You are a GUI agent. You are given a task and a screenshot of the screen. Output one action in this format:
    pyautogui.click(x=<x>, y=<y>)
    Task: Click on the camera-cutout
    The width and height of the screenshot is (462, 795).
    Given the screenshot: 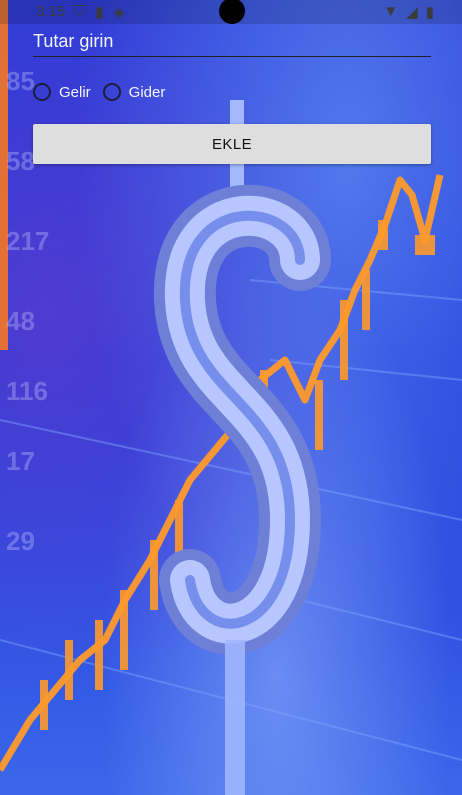 What is the action you would take?
    pyautogui.click(x=232, y=12)
    